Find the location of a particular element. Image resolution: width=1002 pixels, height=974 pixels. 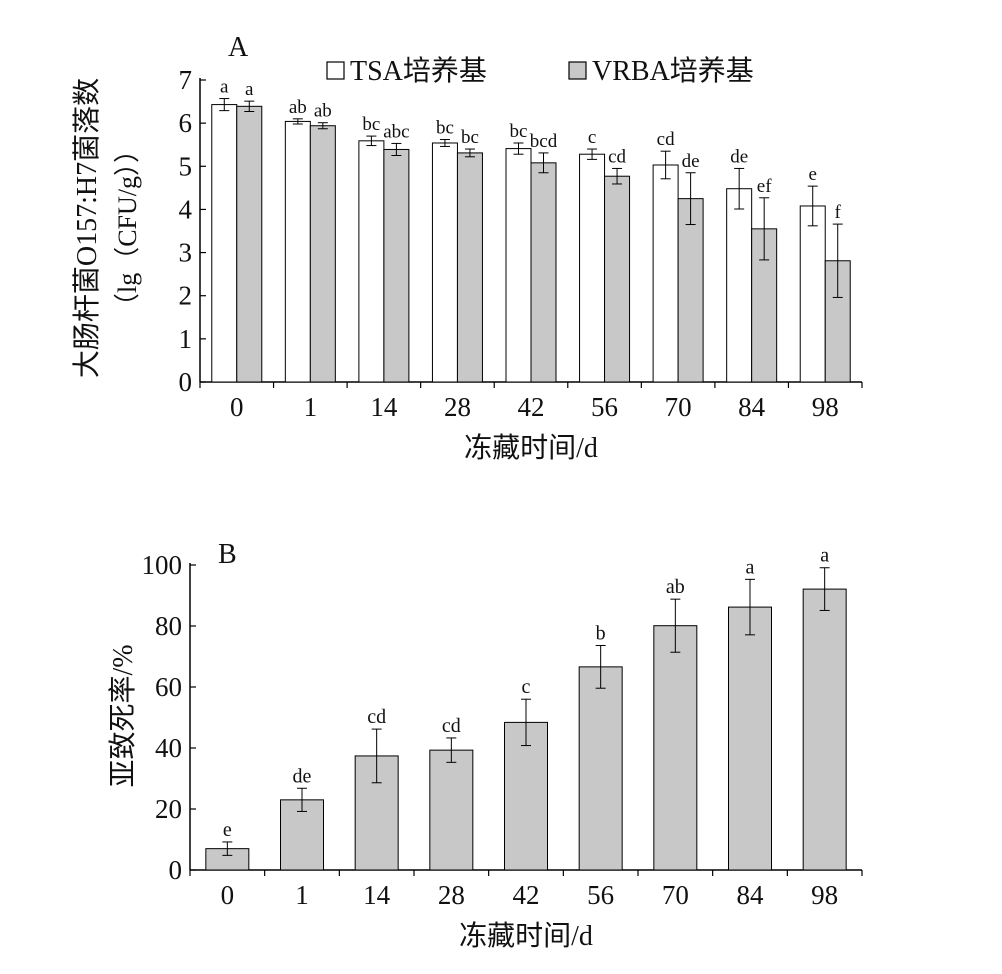

y-axis-label-unit: （lg（CFU/g）） is located at coordinates (127, 228).